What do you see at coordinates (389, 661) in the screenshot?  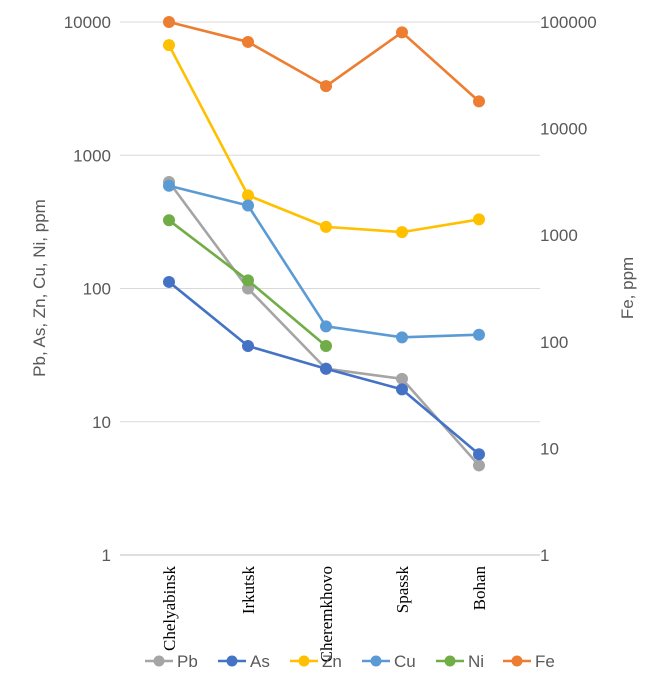 I see `legend-item-cu: Cu` at bounding box center [389, 661].